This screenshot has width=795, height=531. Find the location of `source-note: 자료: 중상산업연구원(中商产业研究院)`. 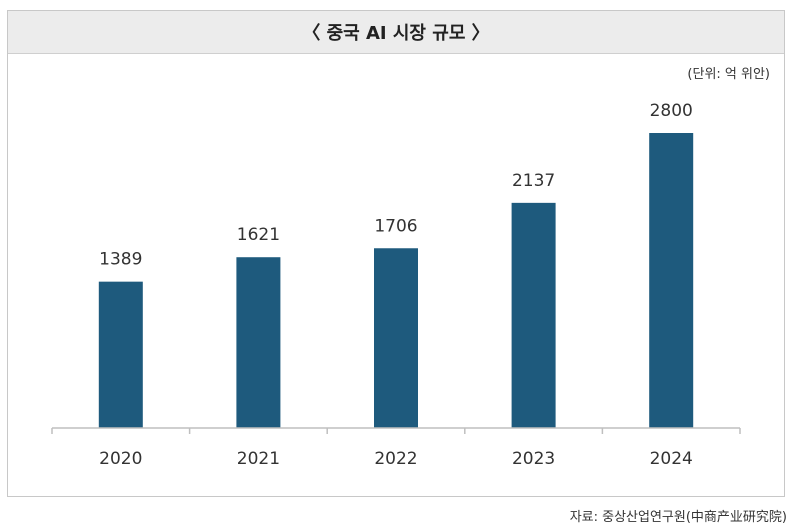

source-note: 자료: 중상산업연구원(中商产业研究院) is located at coordinates (678, 517).